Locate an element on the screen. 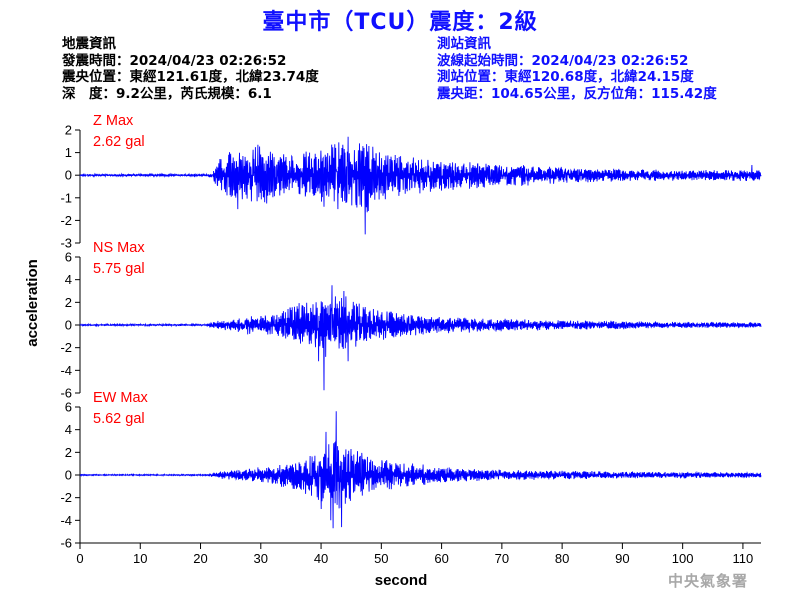  epicenter-location: 震央位置：東經121.61度，北緯23.74度 is located at coordinates (190, 77).